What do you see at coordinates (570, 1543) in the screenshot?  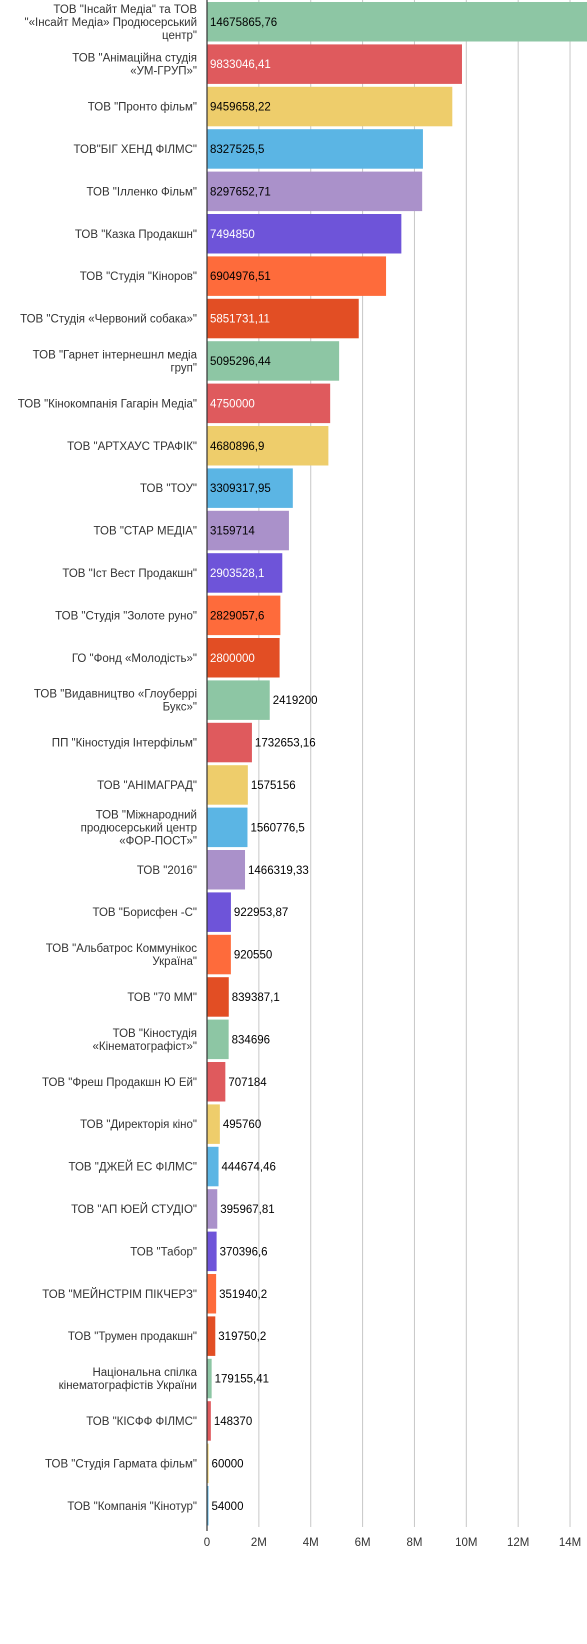 I see `x-tick-label: 14M` at bounding box center [570, 1543].